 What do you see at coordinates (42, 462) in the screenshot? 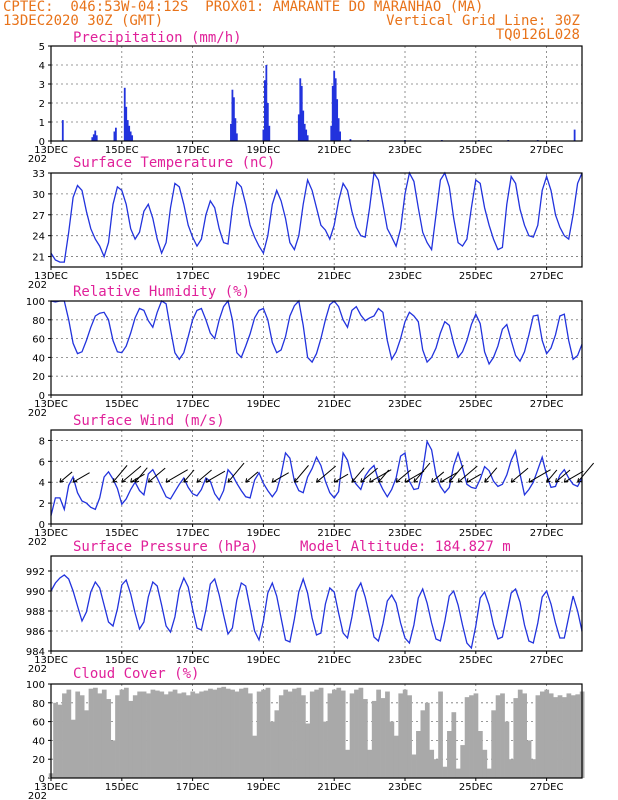
I see `y-tick-label: 6` at bounding box center [42, 462].